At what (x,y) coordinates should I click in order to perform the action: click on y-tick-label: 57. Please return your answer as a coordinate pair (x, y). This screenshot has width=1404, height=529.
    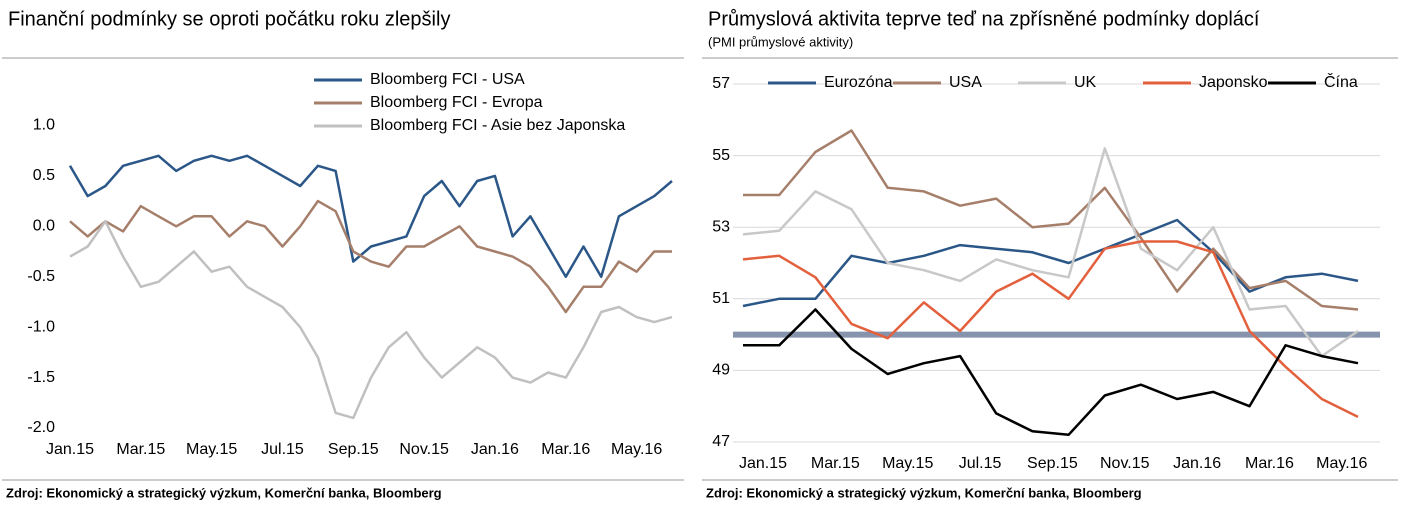
    Looking at the image, I should click on (721, 83).